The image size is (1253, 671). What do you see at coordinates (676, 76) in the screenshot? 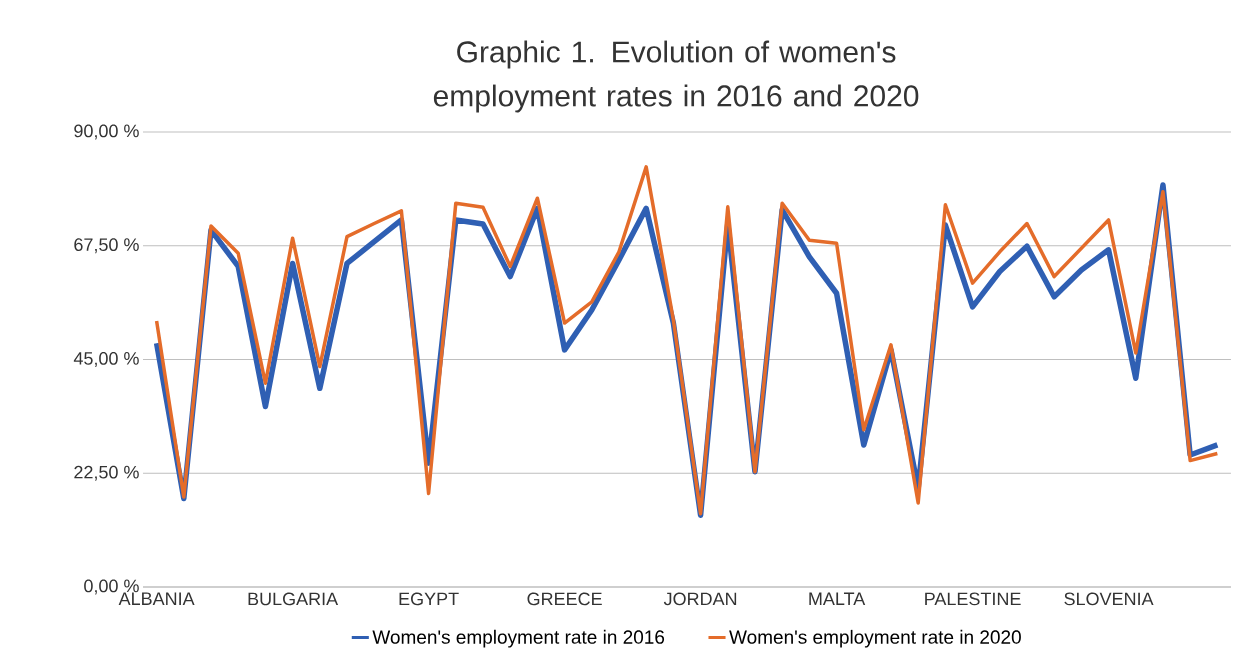
I see `chart-title: Graphic 1. Evolution of women's employment rates in 2016 and 2020` at bounding box center [676, 76].